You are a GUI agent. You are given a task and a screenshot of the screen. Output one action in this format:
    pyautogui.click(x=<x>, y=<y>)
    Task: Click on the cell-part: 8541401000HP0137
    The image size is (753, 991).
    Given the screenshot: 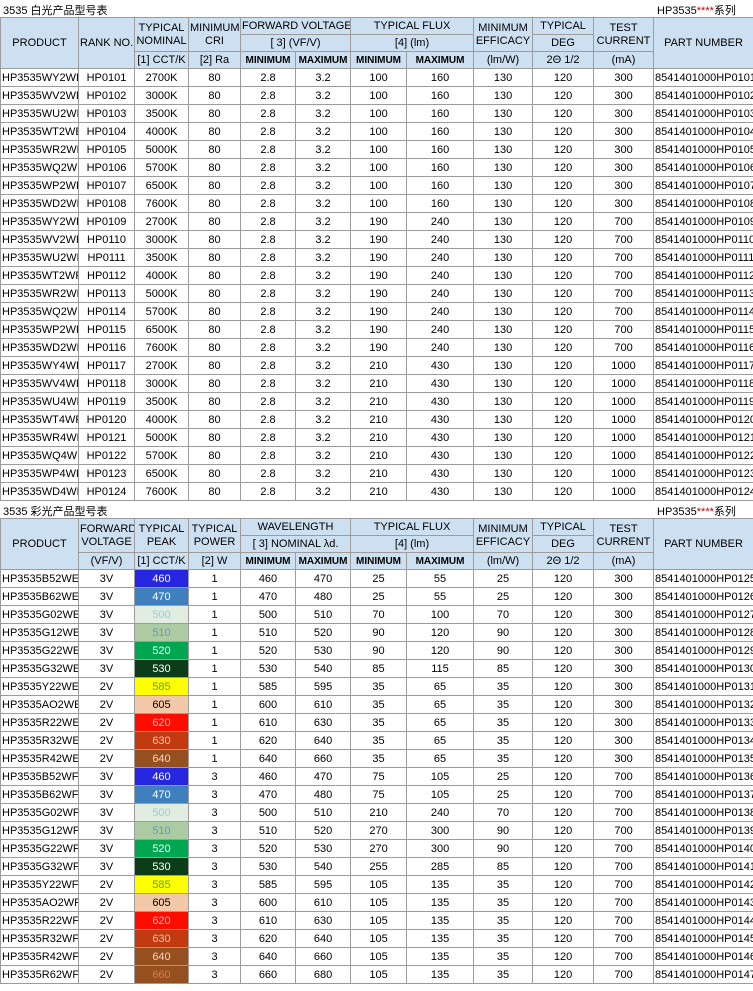 What is the action you would take?
    pyautogui.click(x=703, y=794)
    